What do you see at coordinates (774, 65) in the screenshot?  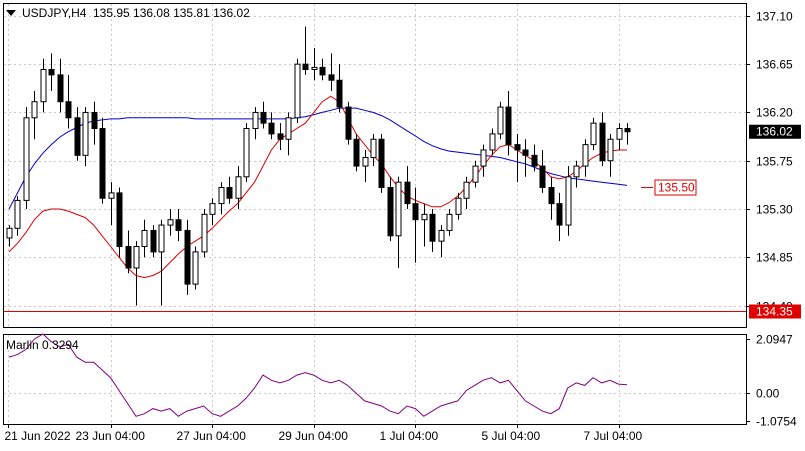 I see `y-tick-label: 136.65` at bounding box center [774, 65].